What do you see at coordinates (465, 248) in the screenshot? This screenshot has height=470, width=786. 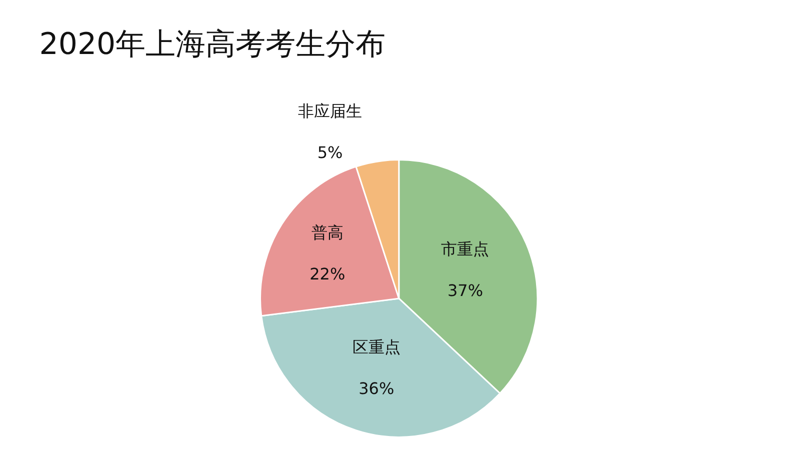 I see `slice-label: 市重点` at bounding box center [465, 248].